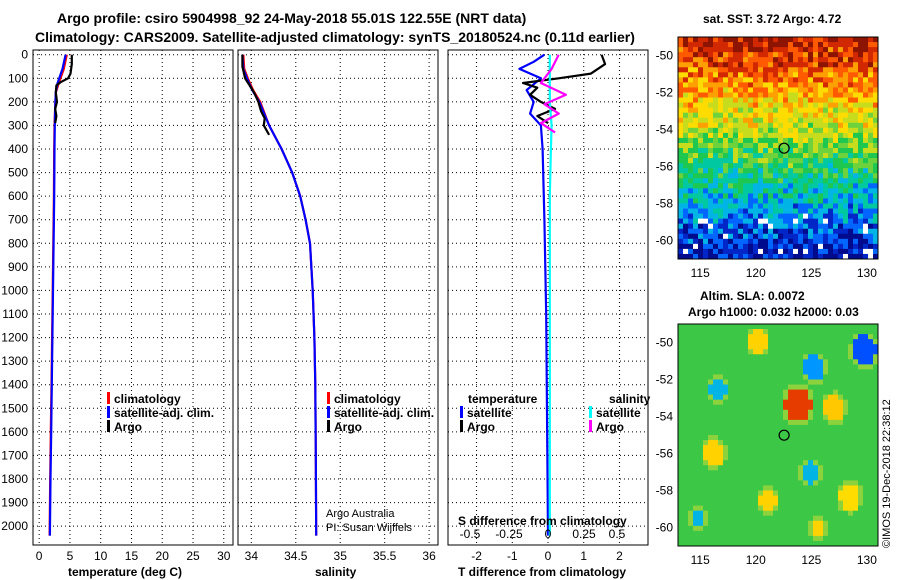 Image resolution: width=900 pixels, height=580 pixels. Describe the element at coordinates (108, 398) in the screenshot. I see `legend-swatch-climatology` at that location.